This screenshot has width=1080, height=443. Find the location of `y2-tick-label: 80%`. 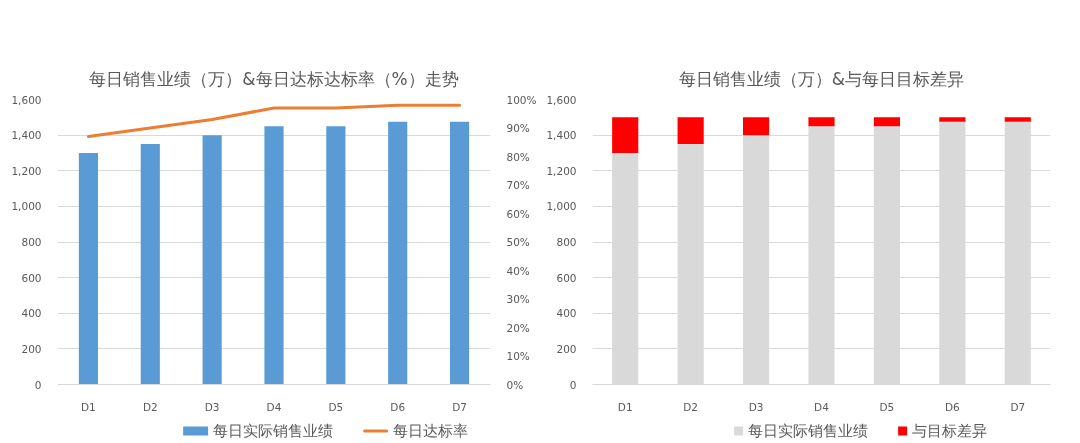

y2-tick-label: 80% is located at coordinates (518, 156).